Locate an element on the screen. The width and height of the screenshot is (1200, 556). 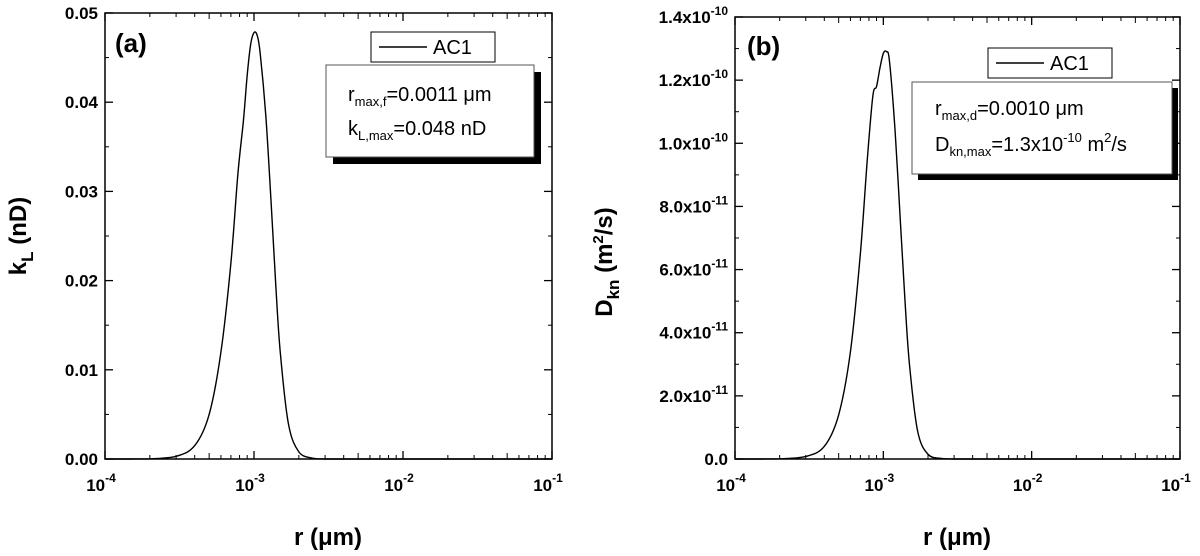
y-tick-label: 1.4x10⁻¹⁰ is located at coordinates (694, 15).